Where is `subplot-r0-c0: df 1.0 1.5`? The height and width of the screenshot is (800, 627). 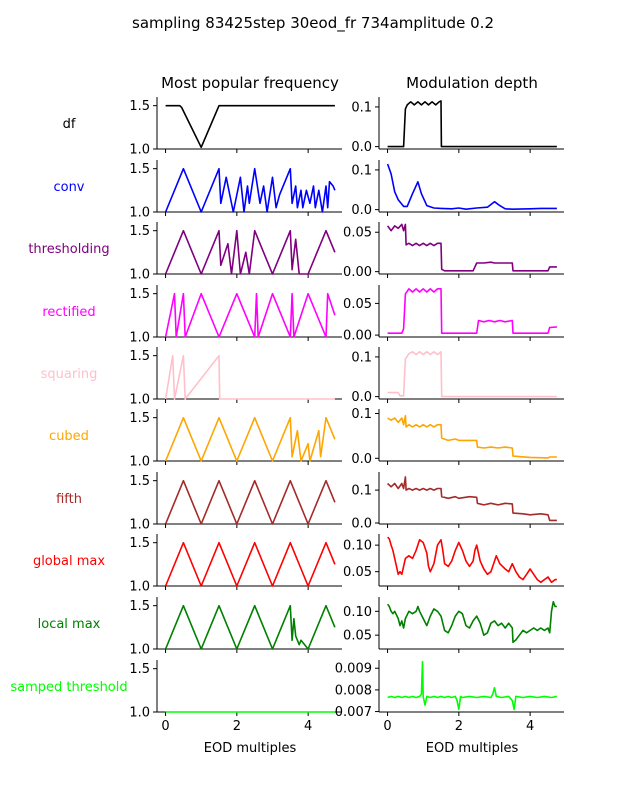 subplot-r0-c0: df 1.0 1.5 is located at coordinates (202, 127).